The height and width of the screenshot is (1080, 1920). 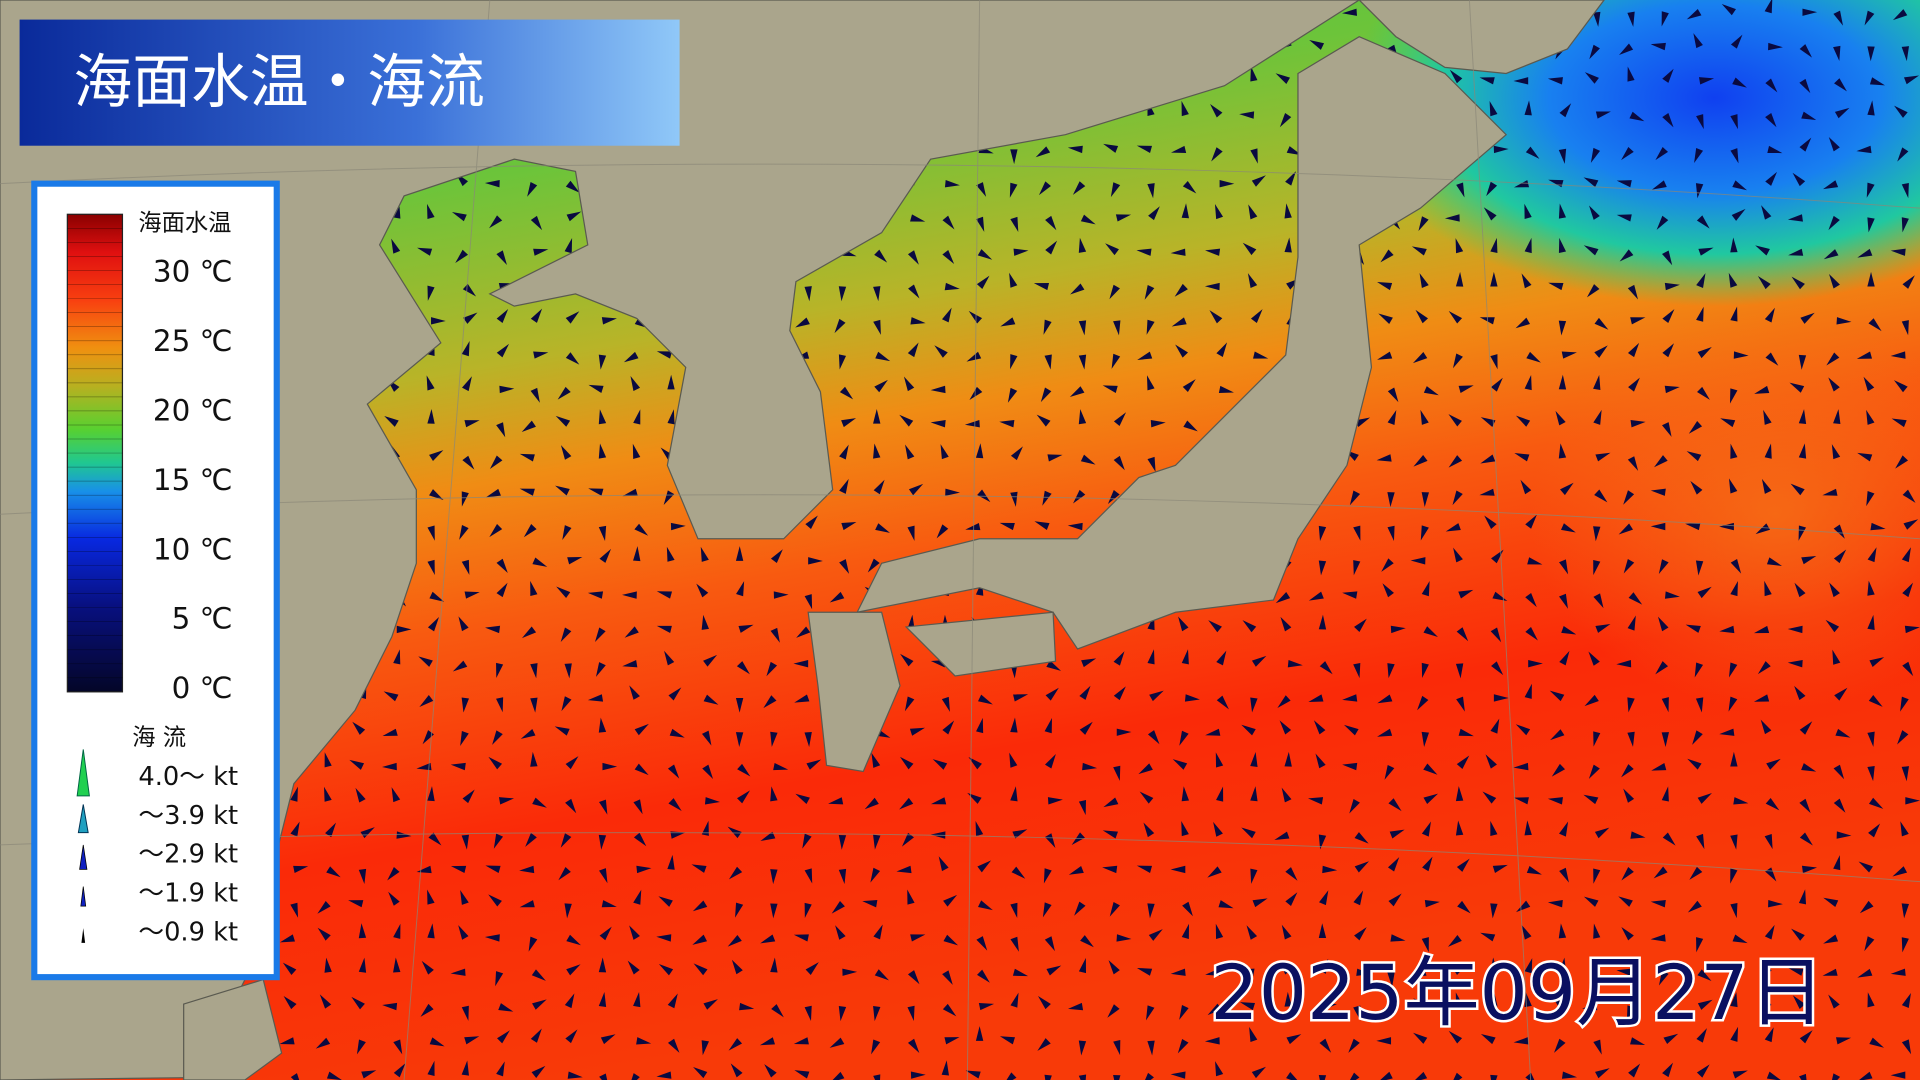 I want to click on icon-fast, so click(x=83, y=773).